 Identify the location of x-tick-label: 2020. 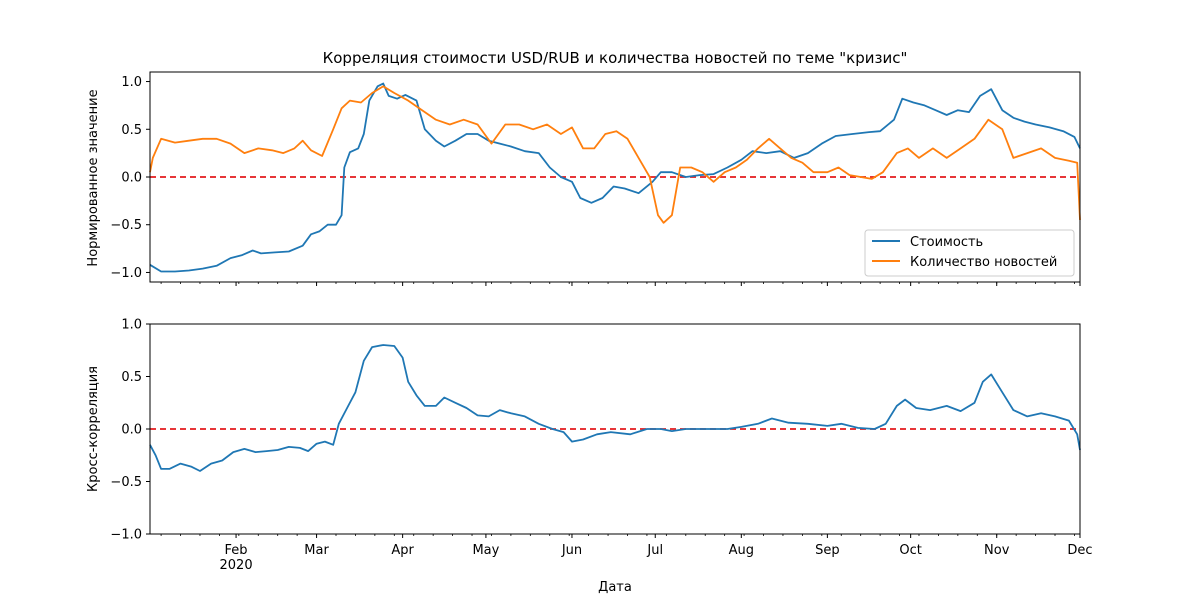
(236, 565).